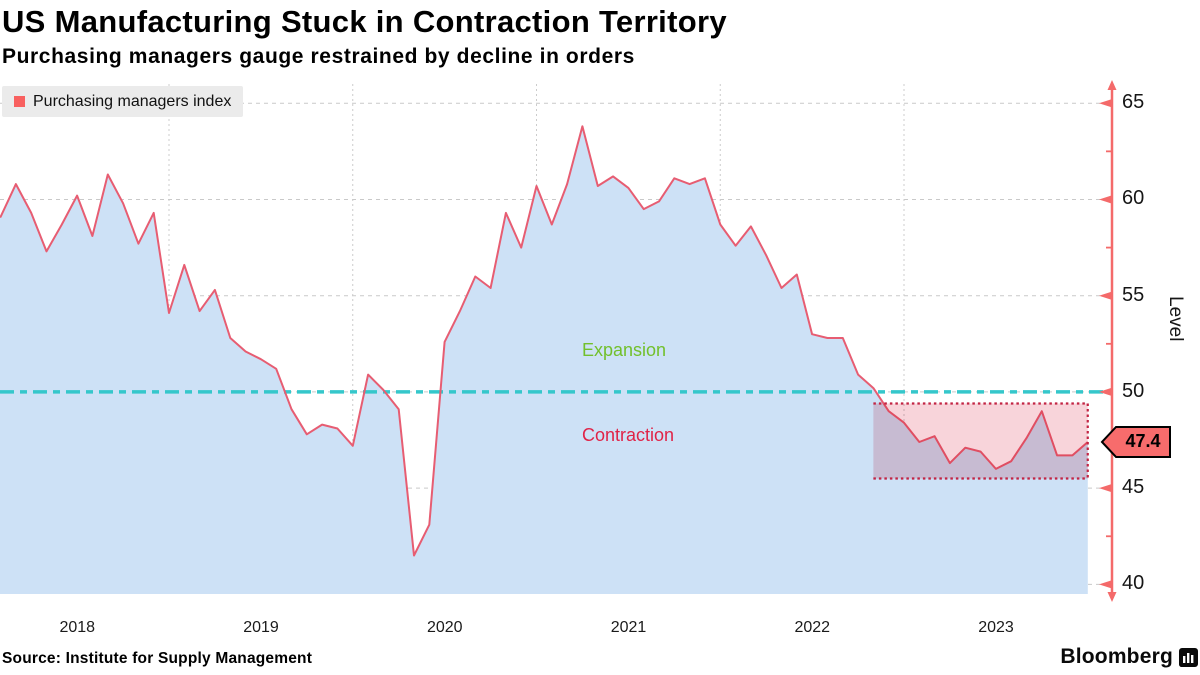  I want to click on y-axis-tick-label: 60, so click(1133, 198).